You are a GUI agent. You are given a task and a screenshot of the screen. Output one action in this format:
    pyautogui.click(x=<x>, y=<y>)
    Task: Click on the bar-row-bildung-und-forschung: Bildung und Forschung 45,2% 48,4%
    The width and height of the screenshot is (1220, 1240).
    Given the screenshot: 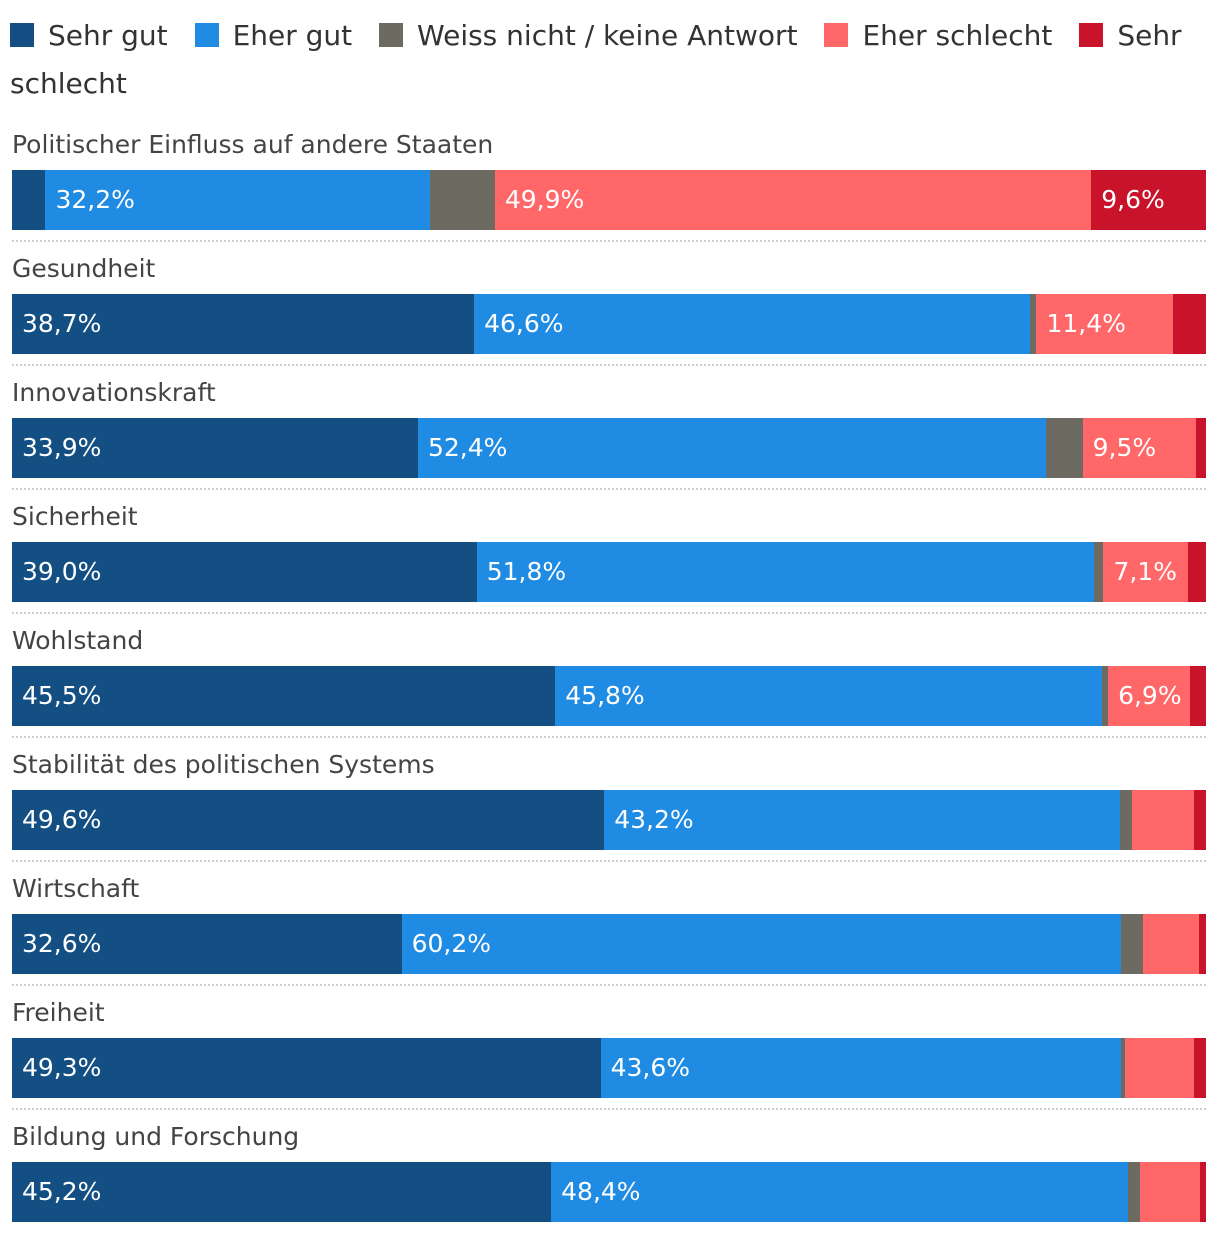 What is the action you would take?
    pyautogui.click(x=610, y=1178)
    